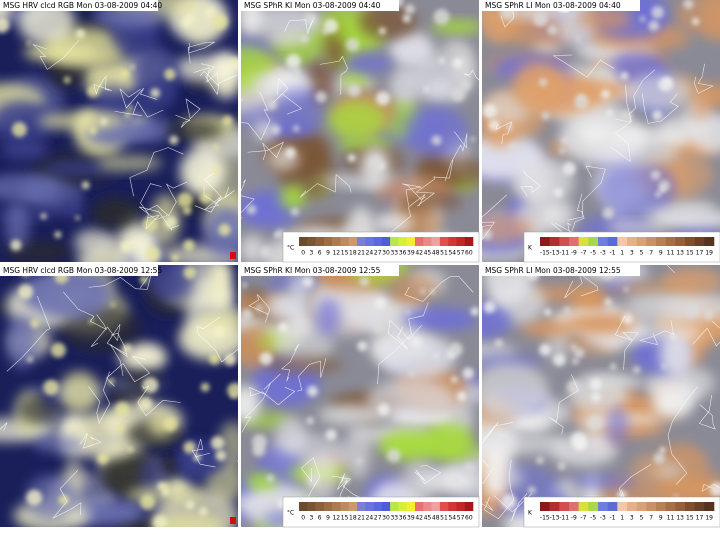 This screenshot has height=540, width=720. Describe the element at coordinates (661, 253) in the screenshot. I see `colorbar-tick-label: 9` at that location.